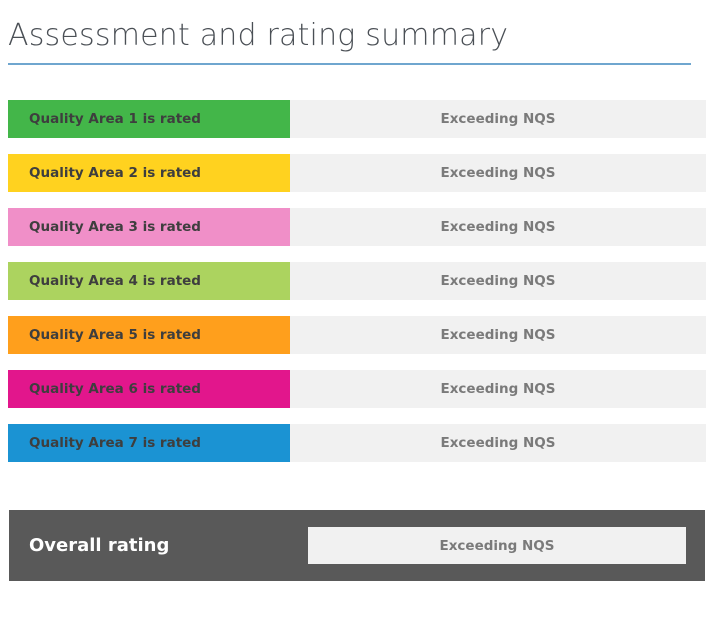 The width and height of the screenshot is (715, 629). I want to click on page-title: Assessment and rating summary, so click(258, 35).